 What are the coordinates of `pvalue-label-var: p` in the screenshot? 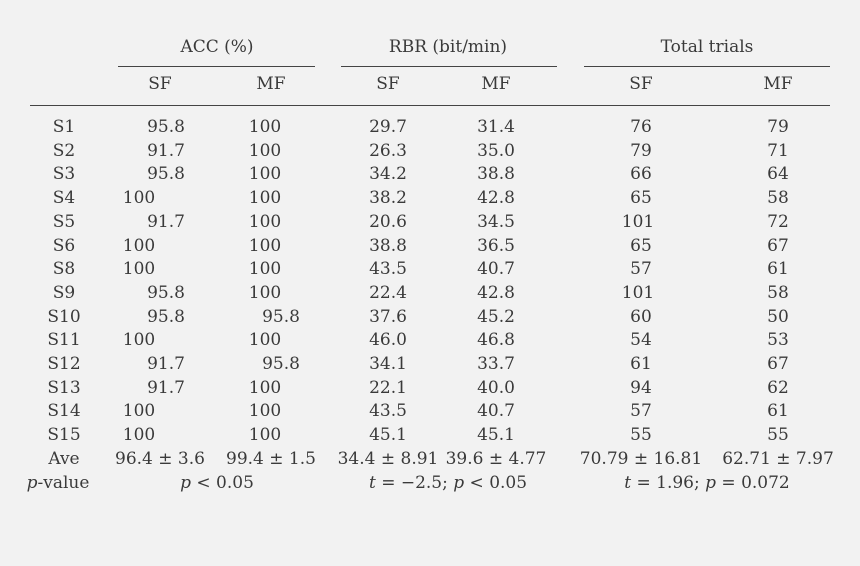 It's located at (32, 482).